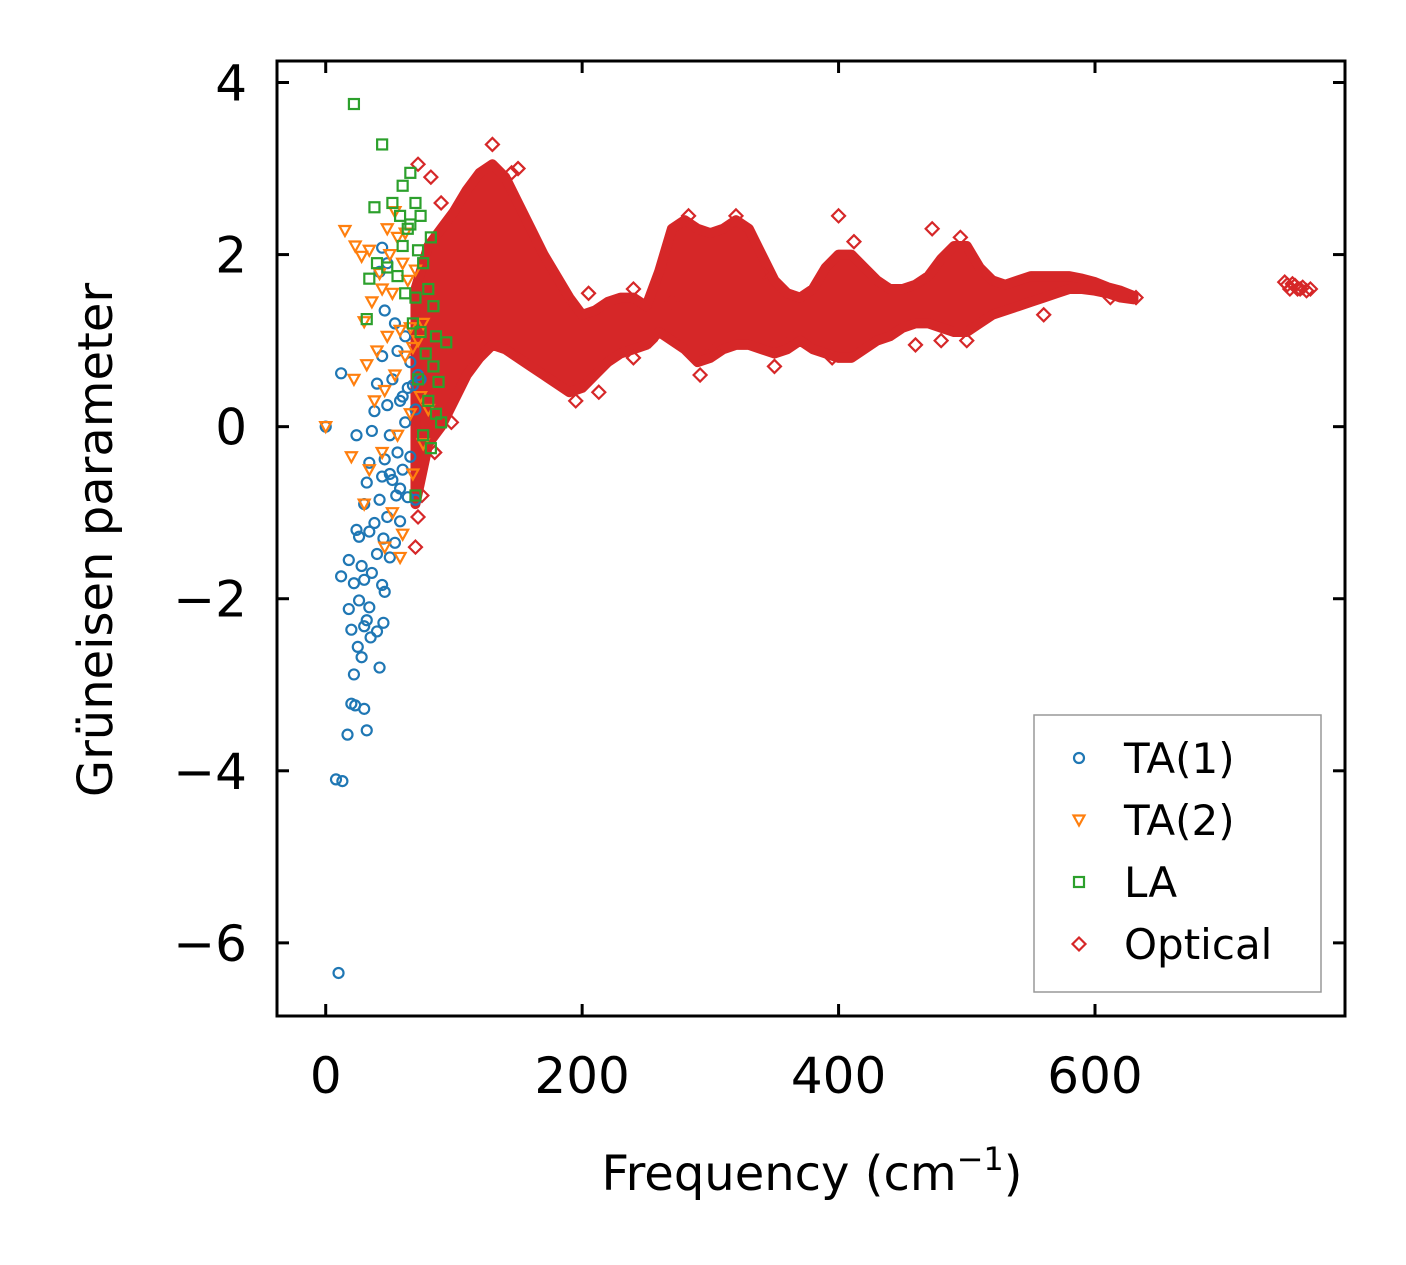 The image size is (1406, 1265). What do you see at coordinates (231, 84) in the screenshot?
I see `y-tick-label: 4` at bounding box center [231, 84].